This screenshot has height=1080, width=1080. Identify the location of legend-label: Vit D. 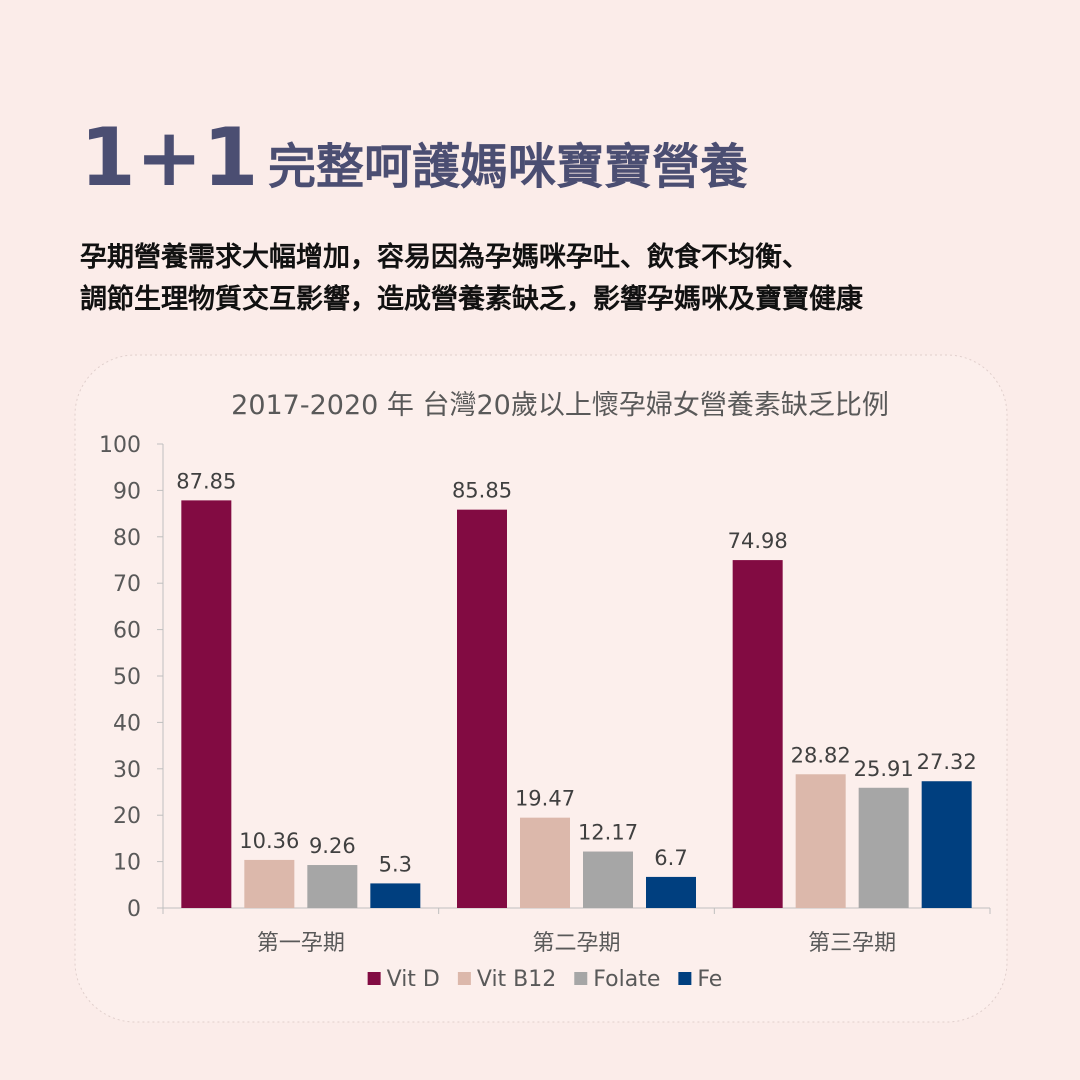
(413, 979).